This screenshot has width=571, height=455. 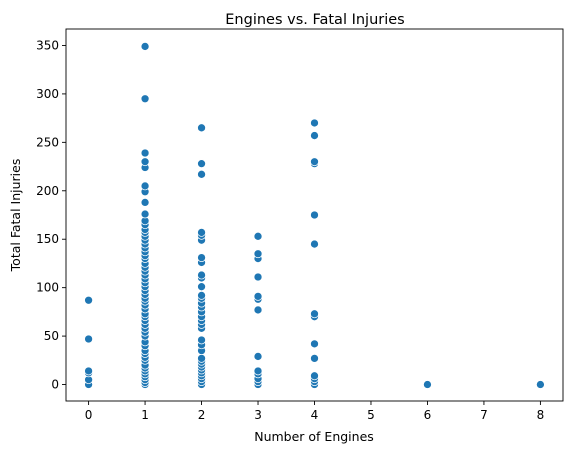 What do you see at coordinates (314, 20) in the screenshot?
I see `chart-title: Engines vs. Fatal Injuries` at bounding box center [314, 20].